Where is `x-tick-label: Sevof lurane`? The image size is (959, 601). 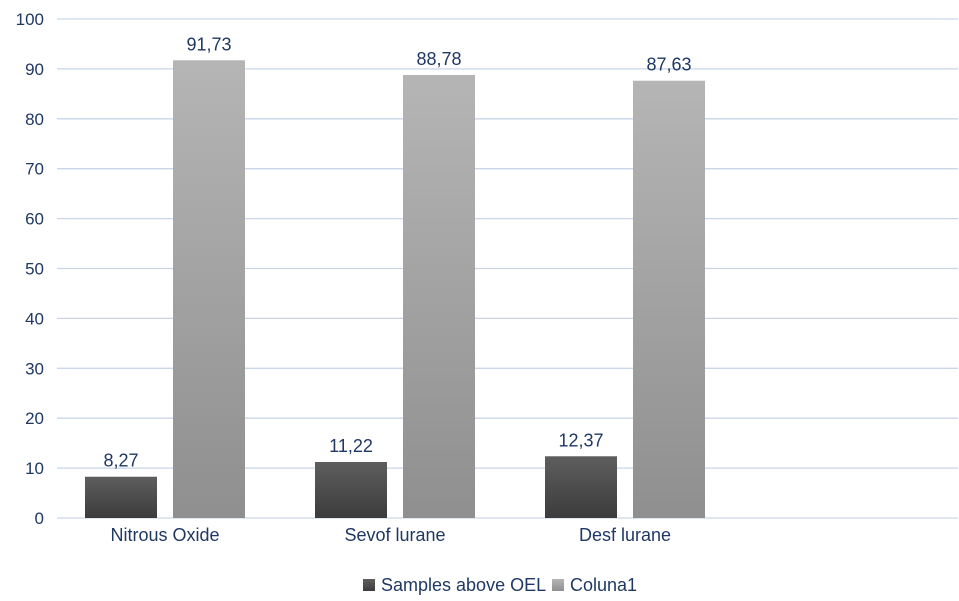
x-tick-label: Sevof lurane is located at coordinates (394, 535).